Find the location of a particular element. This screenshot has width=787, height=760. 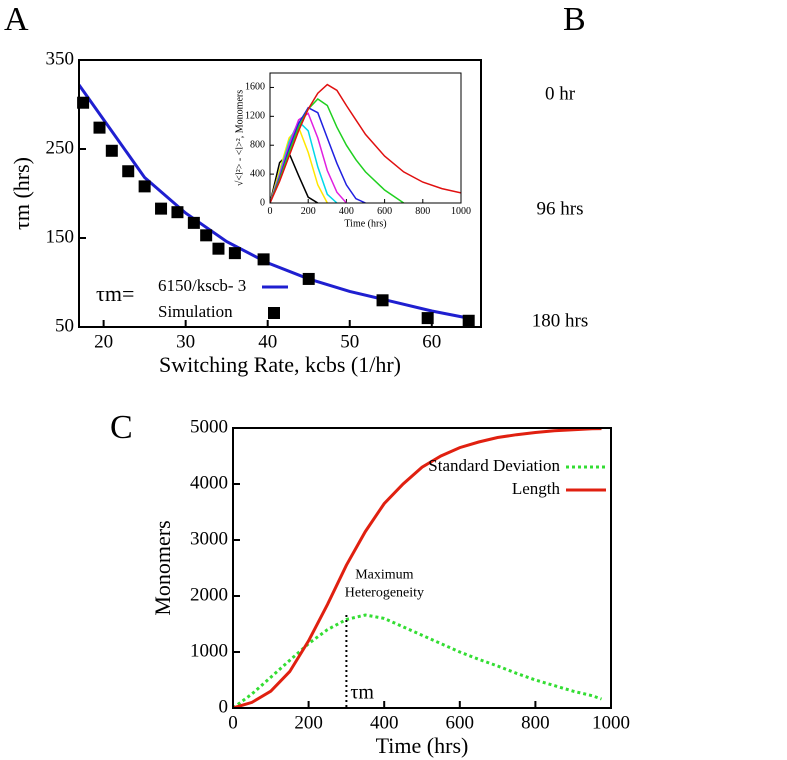

annotation: Heterogeneity is located at coordinates (384, 592).